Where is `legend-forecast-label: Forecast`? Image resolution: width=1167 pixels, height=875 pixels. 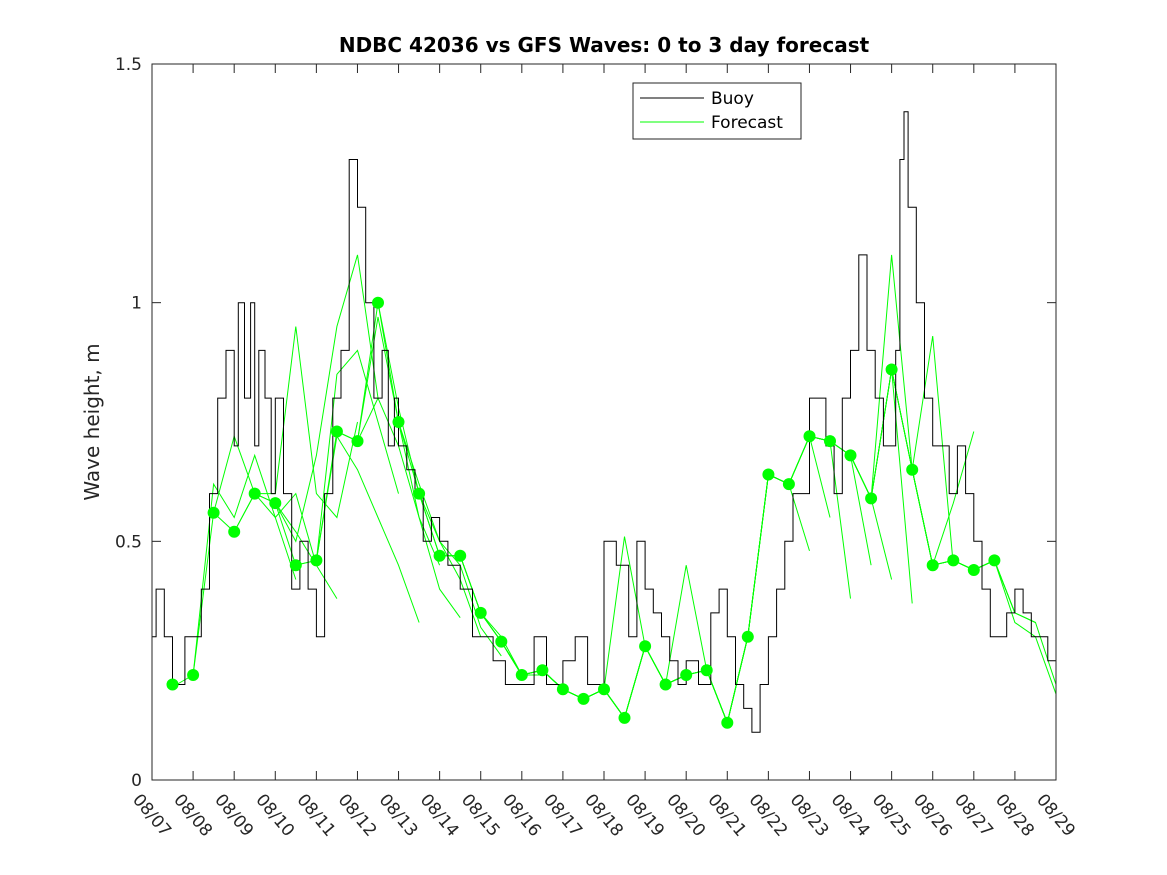 legend-forecast-label: Forecast is located at coordinates (747, 123).